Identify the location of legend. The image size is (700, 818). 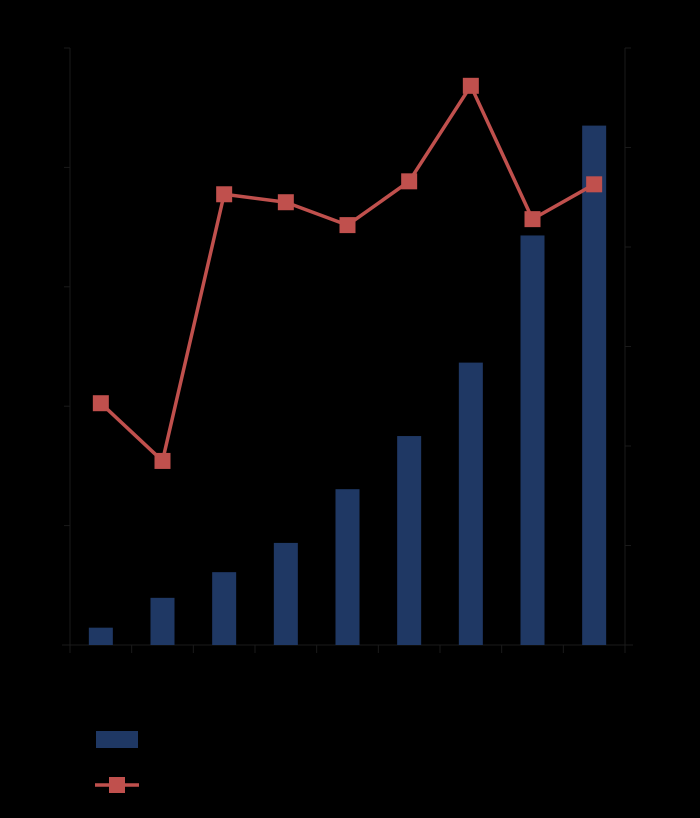
(117, 762).